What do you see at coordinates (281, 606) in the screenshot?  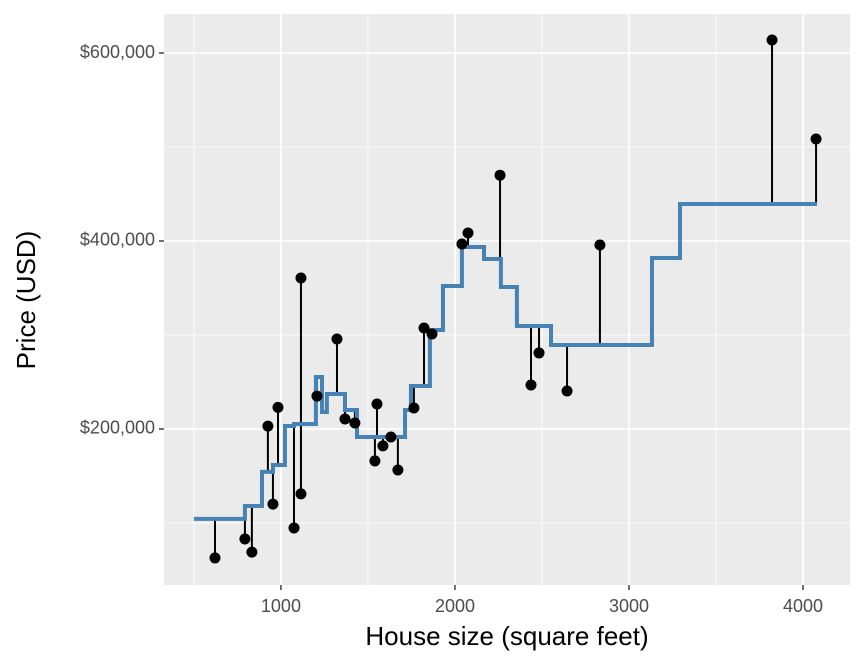 I see `x-tick-label: 1000` at bounding box center [281, 606].